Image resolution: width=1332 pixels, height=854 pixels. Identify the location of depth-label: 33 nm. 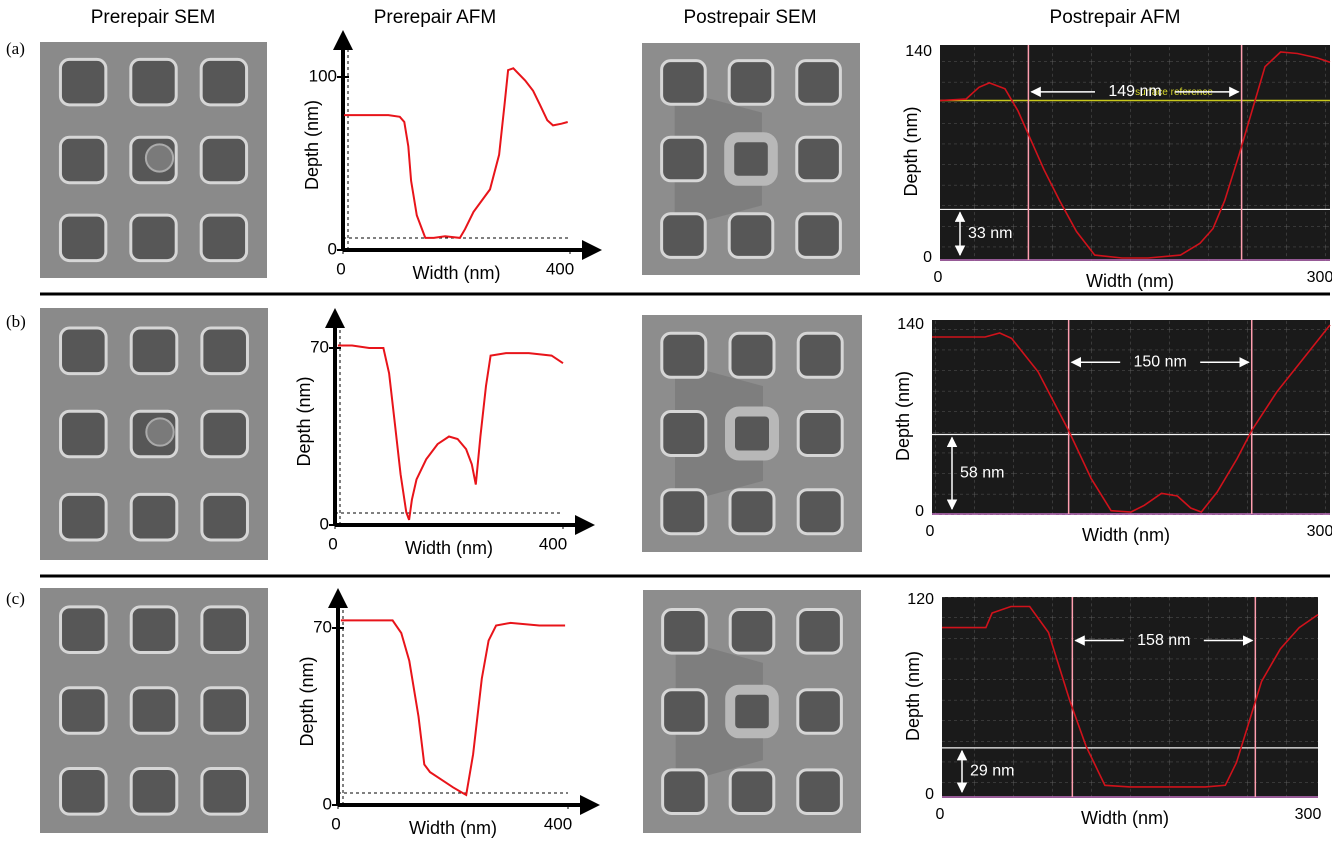
(990, 233).